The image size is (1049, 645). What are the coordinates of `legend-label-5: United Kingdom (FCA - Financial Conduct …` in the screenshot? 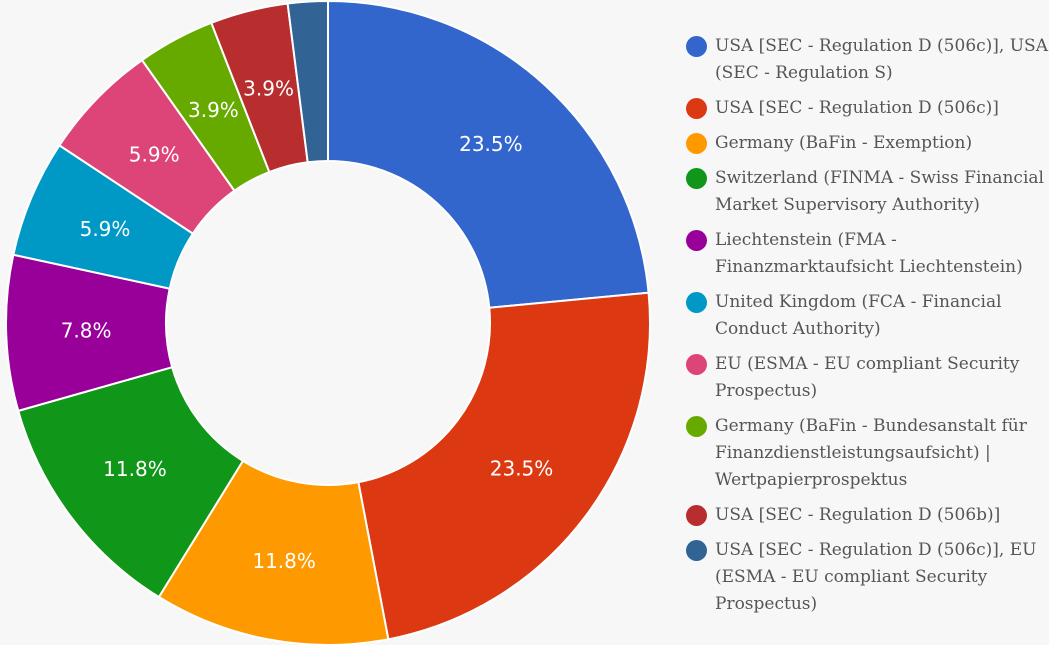 It's located at (858, 315).